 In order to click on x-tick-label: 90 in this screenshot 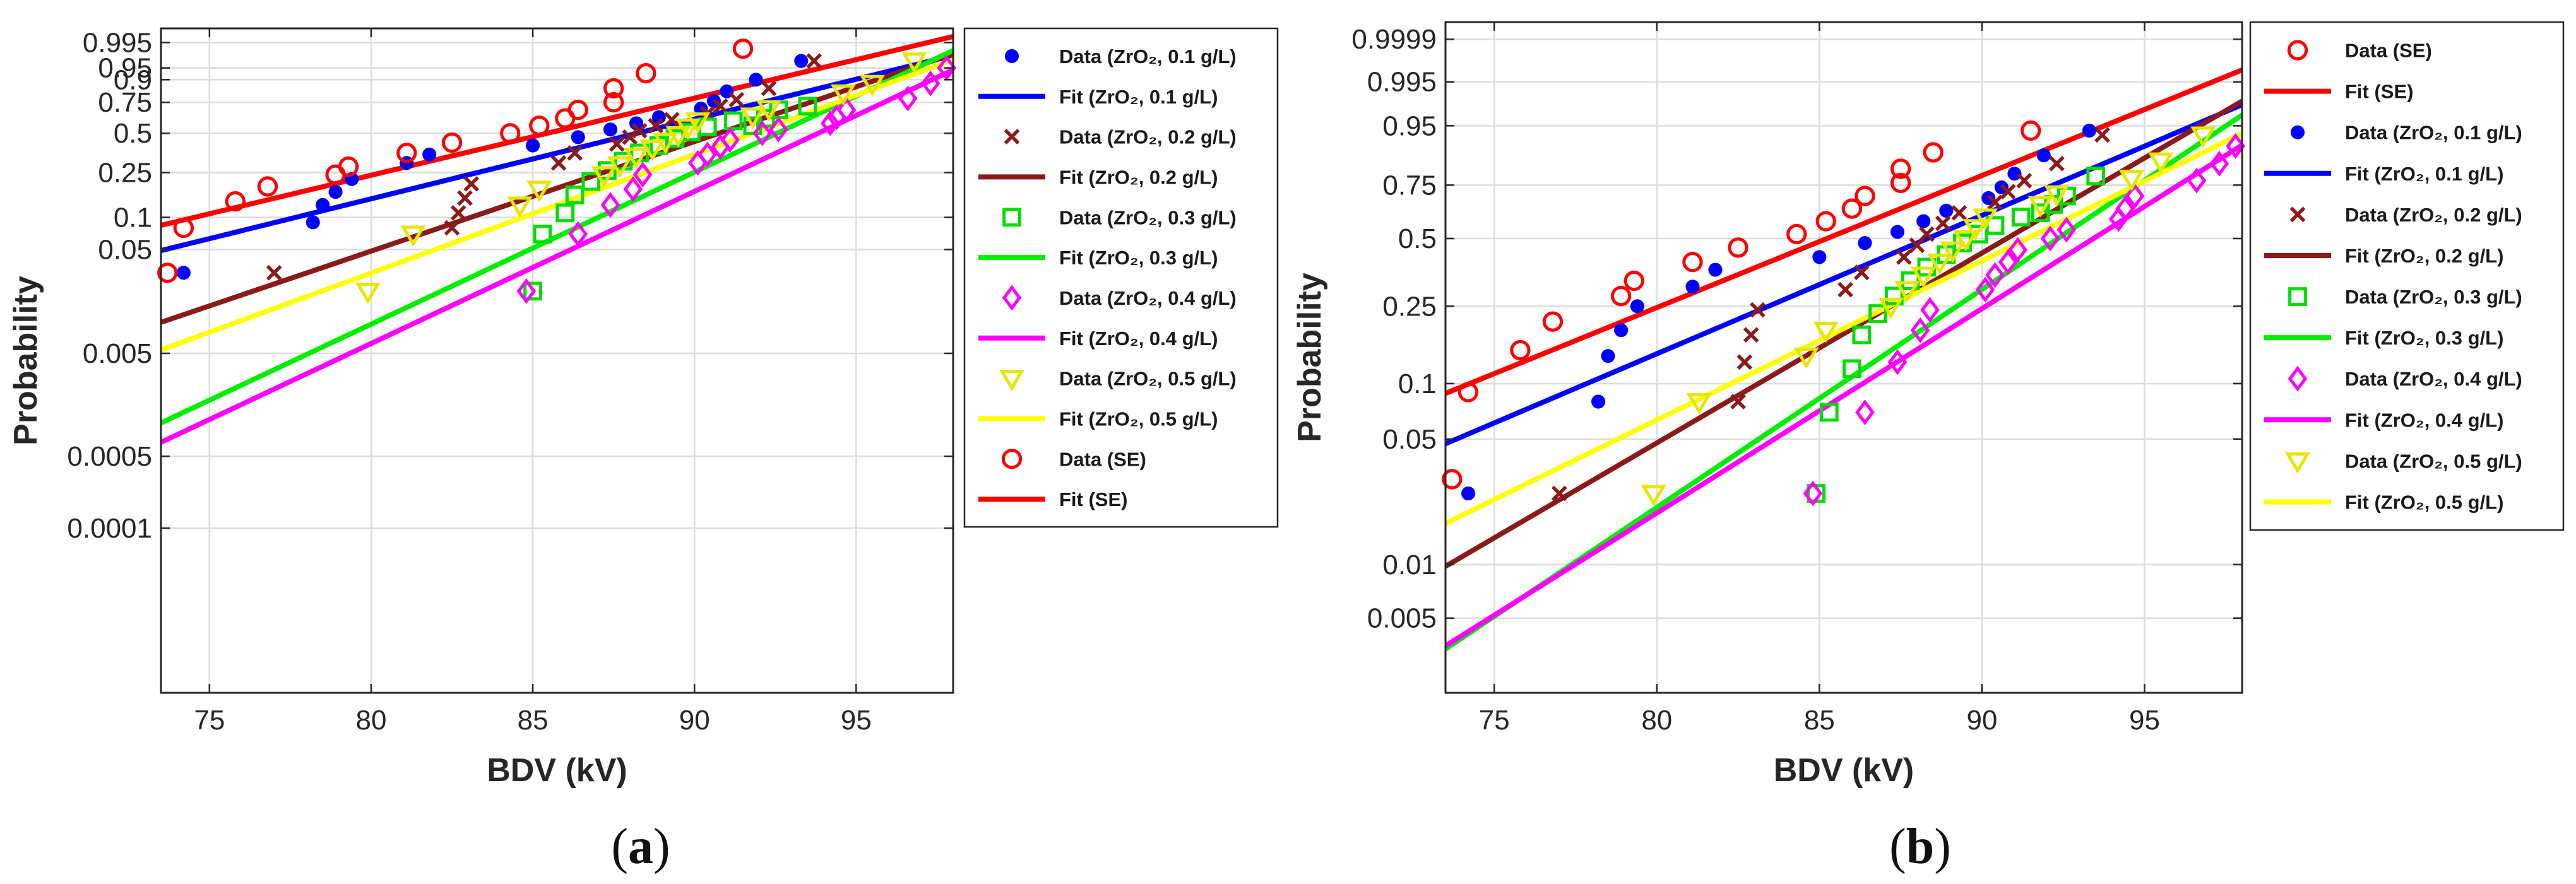, I will do `click(694, 720)`.